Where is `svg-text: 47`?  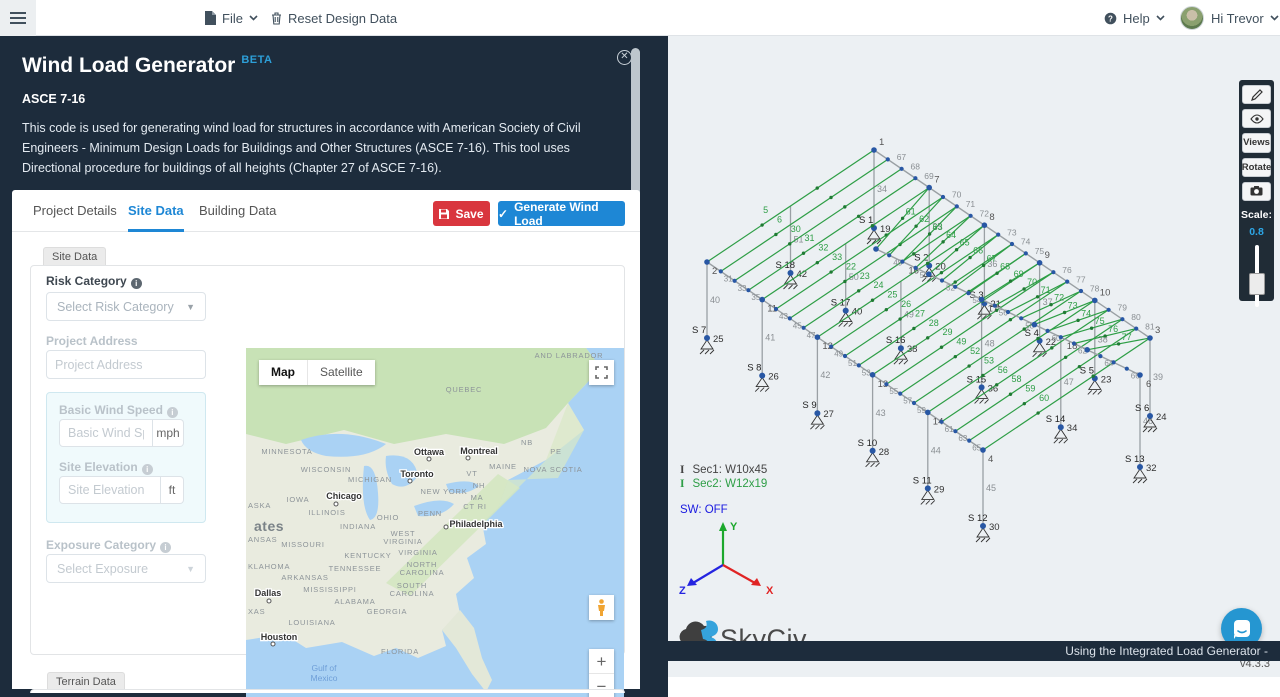 svg-text: 47 is located at coordinates (1069, 382).